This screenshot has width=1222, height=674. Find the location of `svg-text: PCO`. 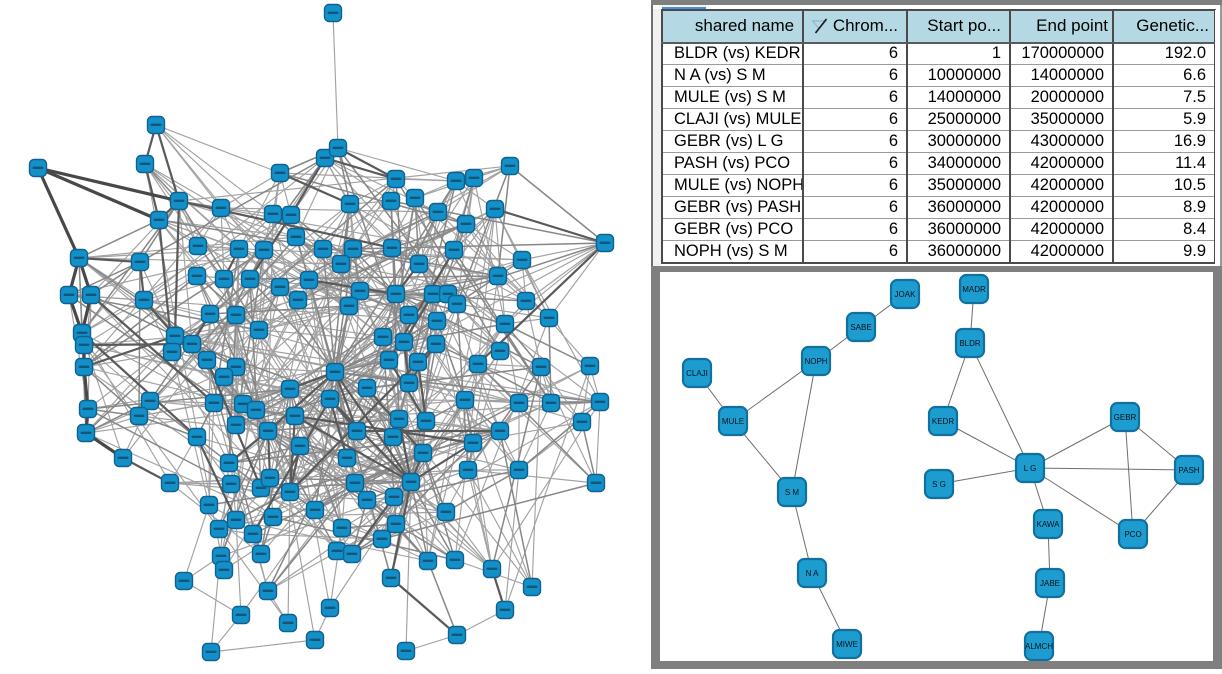

svg-text: PCO is located at coordinates (1132, 534).